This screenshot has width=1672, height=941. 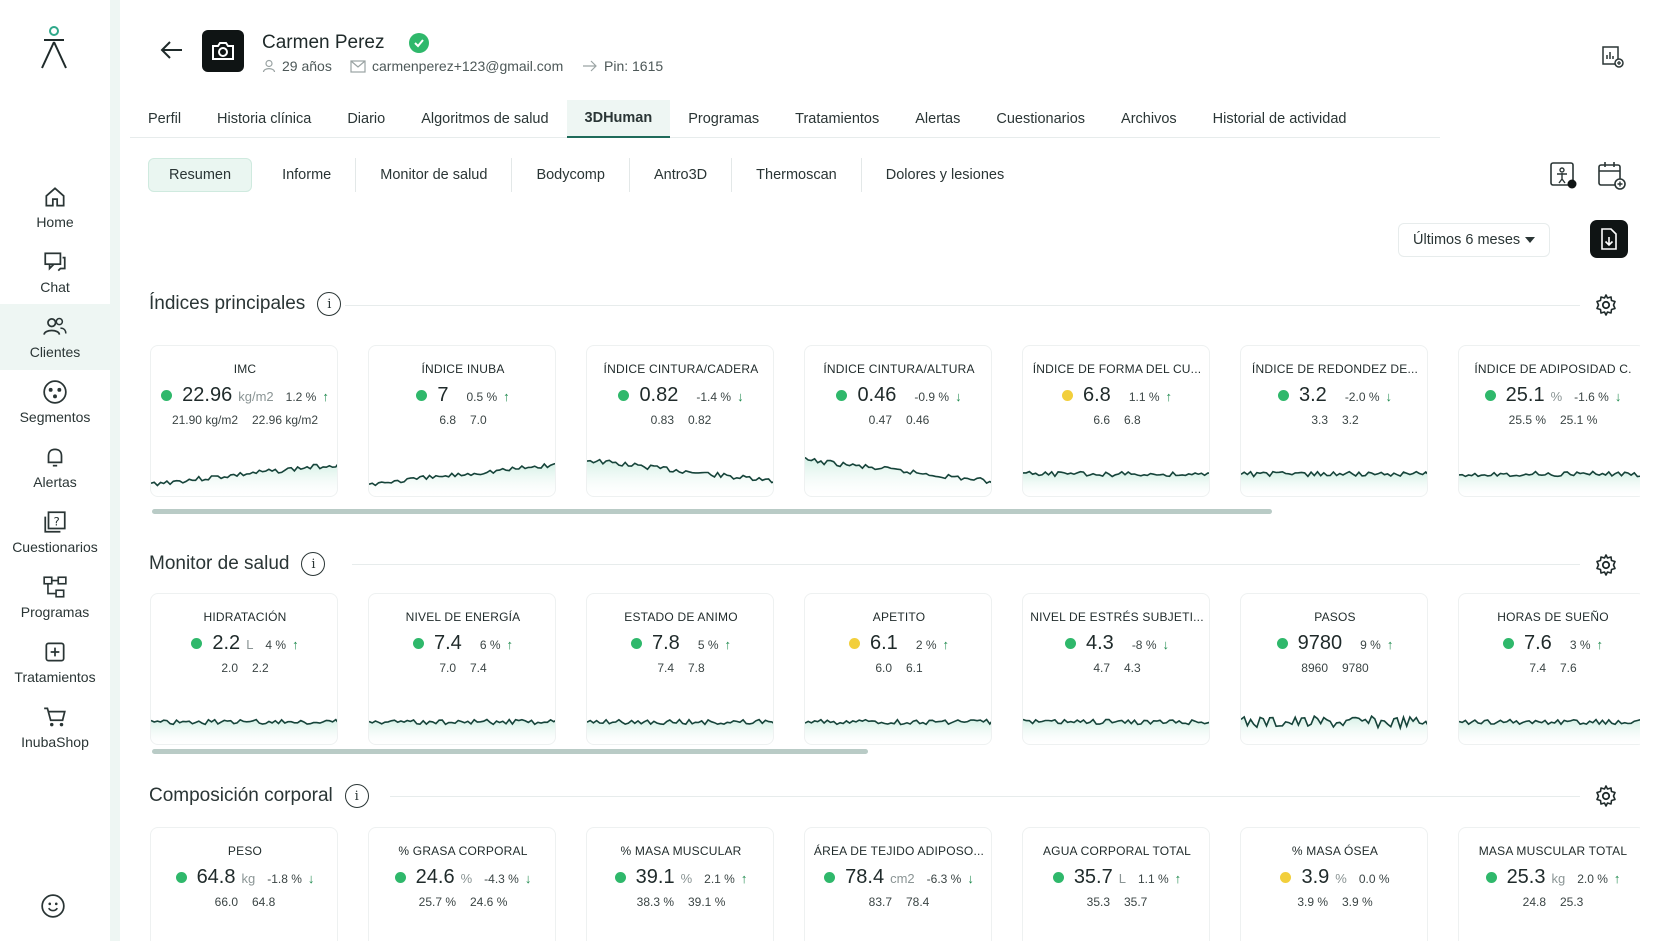 What do you see at coordinates (490, 645) in the screenshot?
I see `metric-change: 6 %` at bounding box center [490, 645].